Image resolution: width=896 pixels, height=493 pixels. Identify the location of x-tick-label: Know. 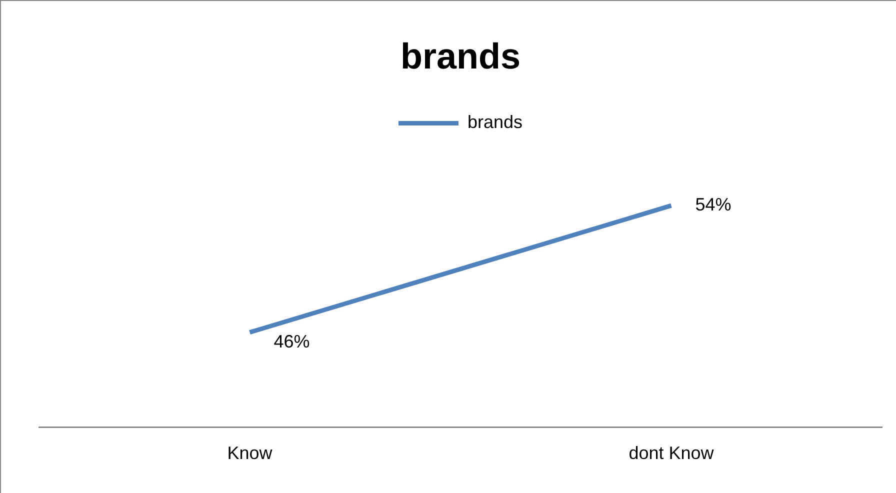
(250, 453).